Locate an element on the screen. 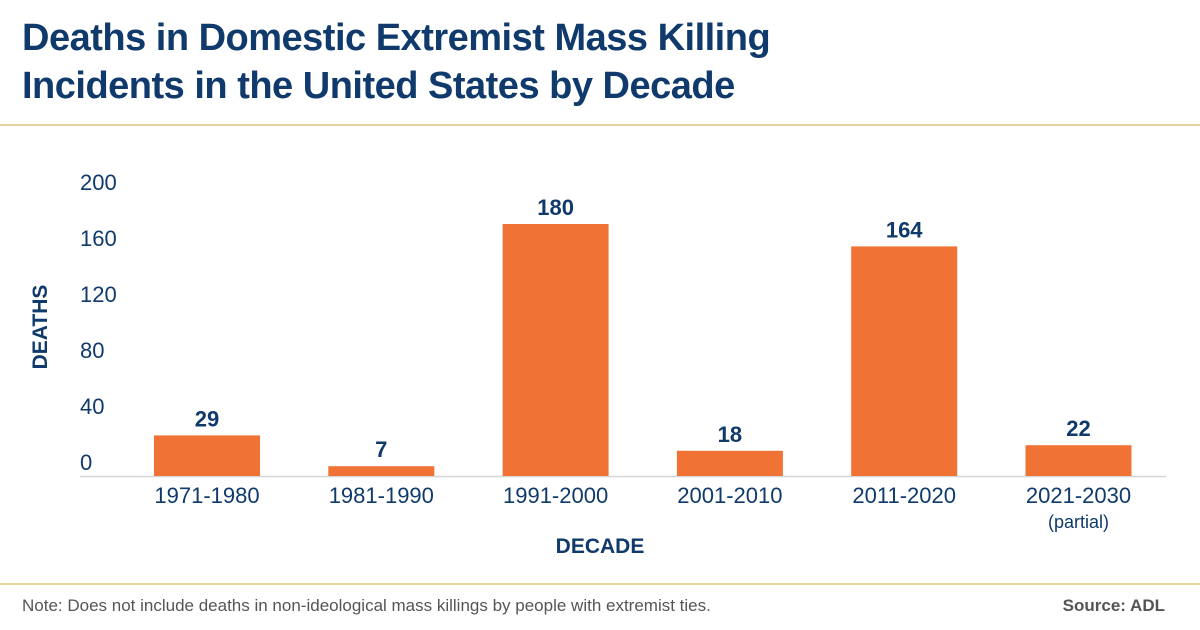 The height and width of the screenshot is (630, 1200). source-label: Source: ADL is located at coordinates (1113, 605).